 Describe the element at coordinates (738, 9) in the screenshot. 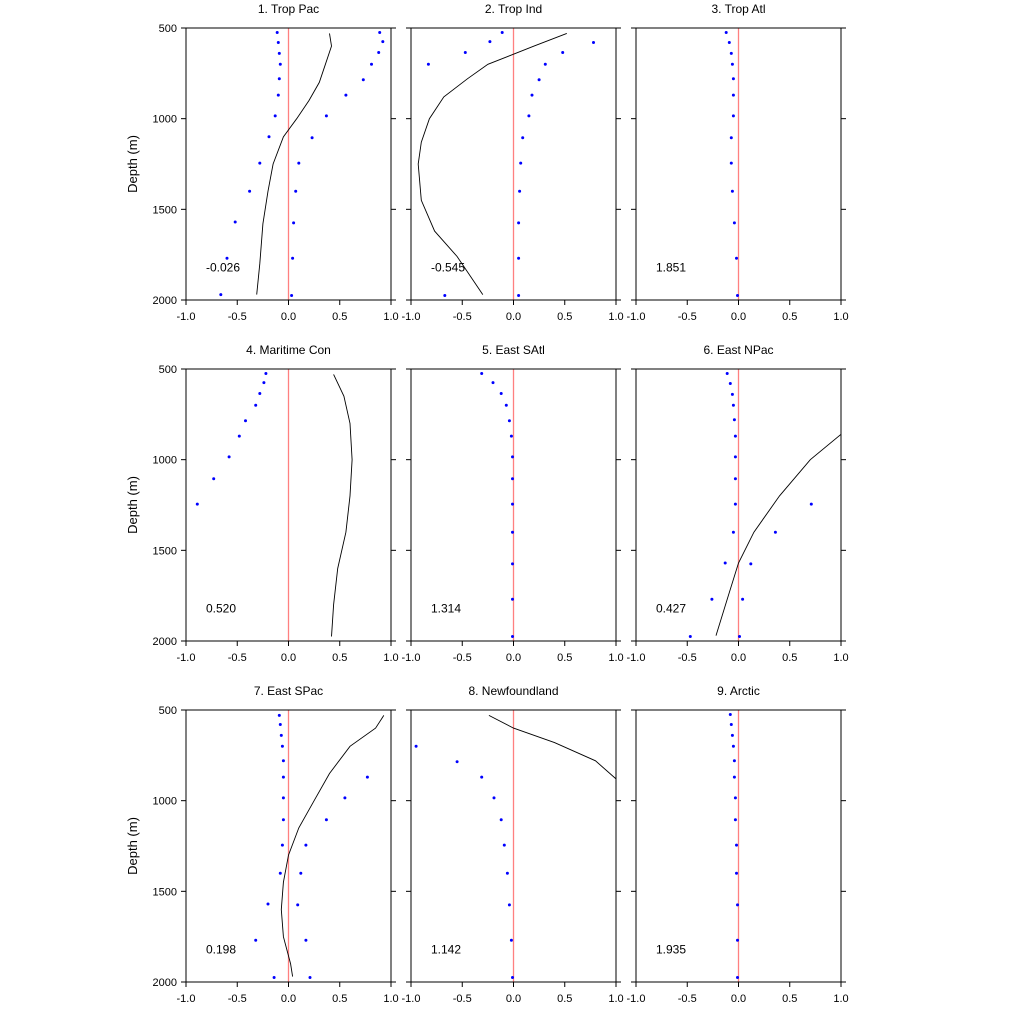

I see `panel-title: 3. Trop Atl` at that location.